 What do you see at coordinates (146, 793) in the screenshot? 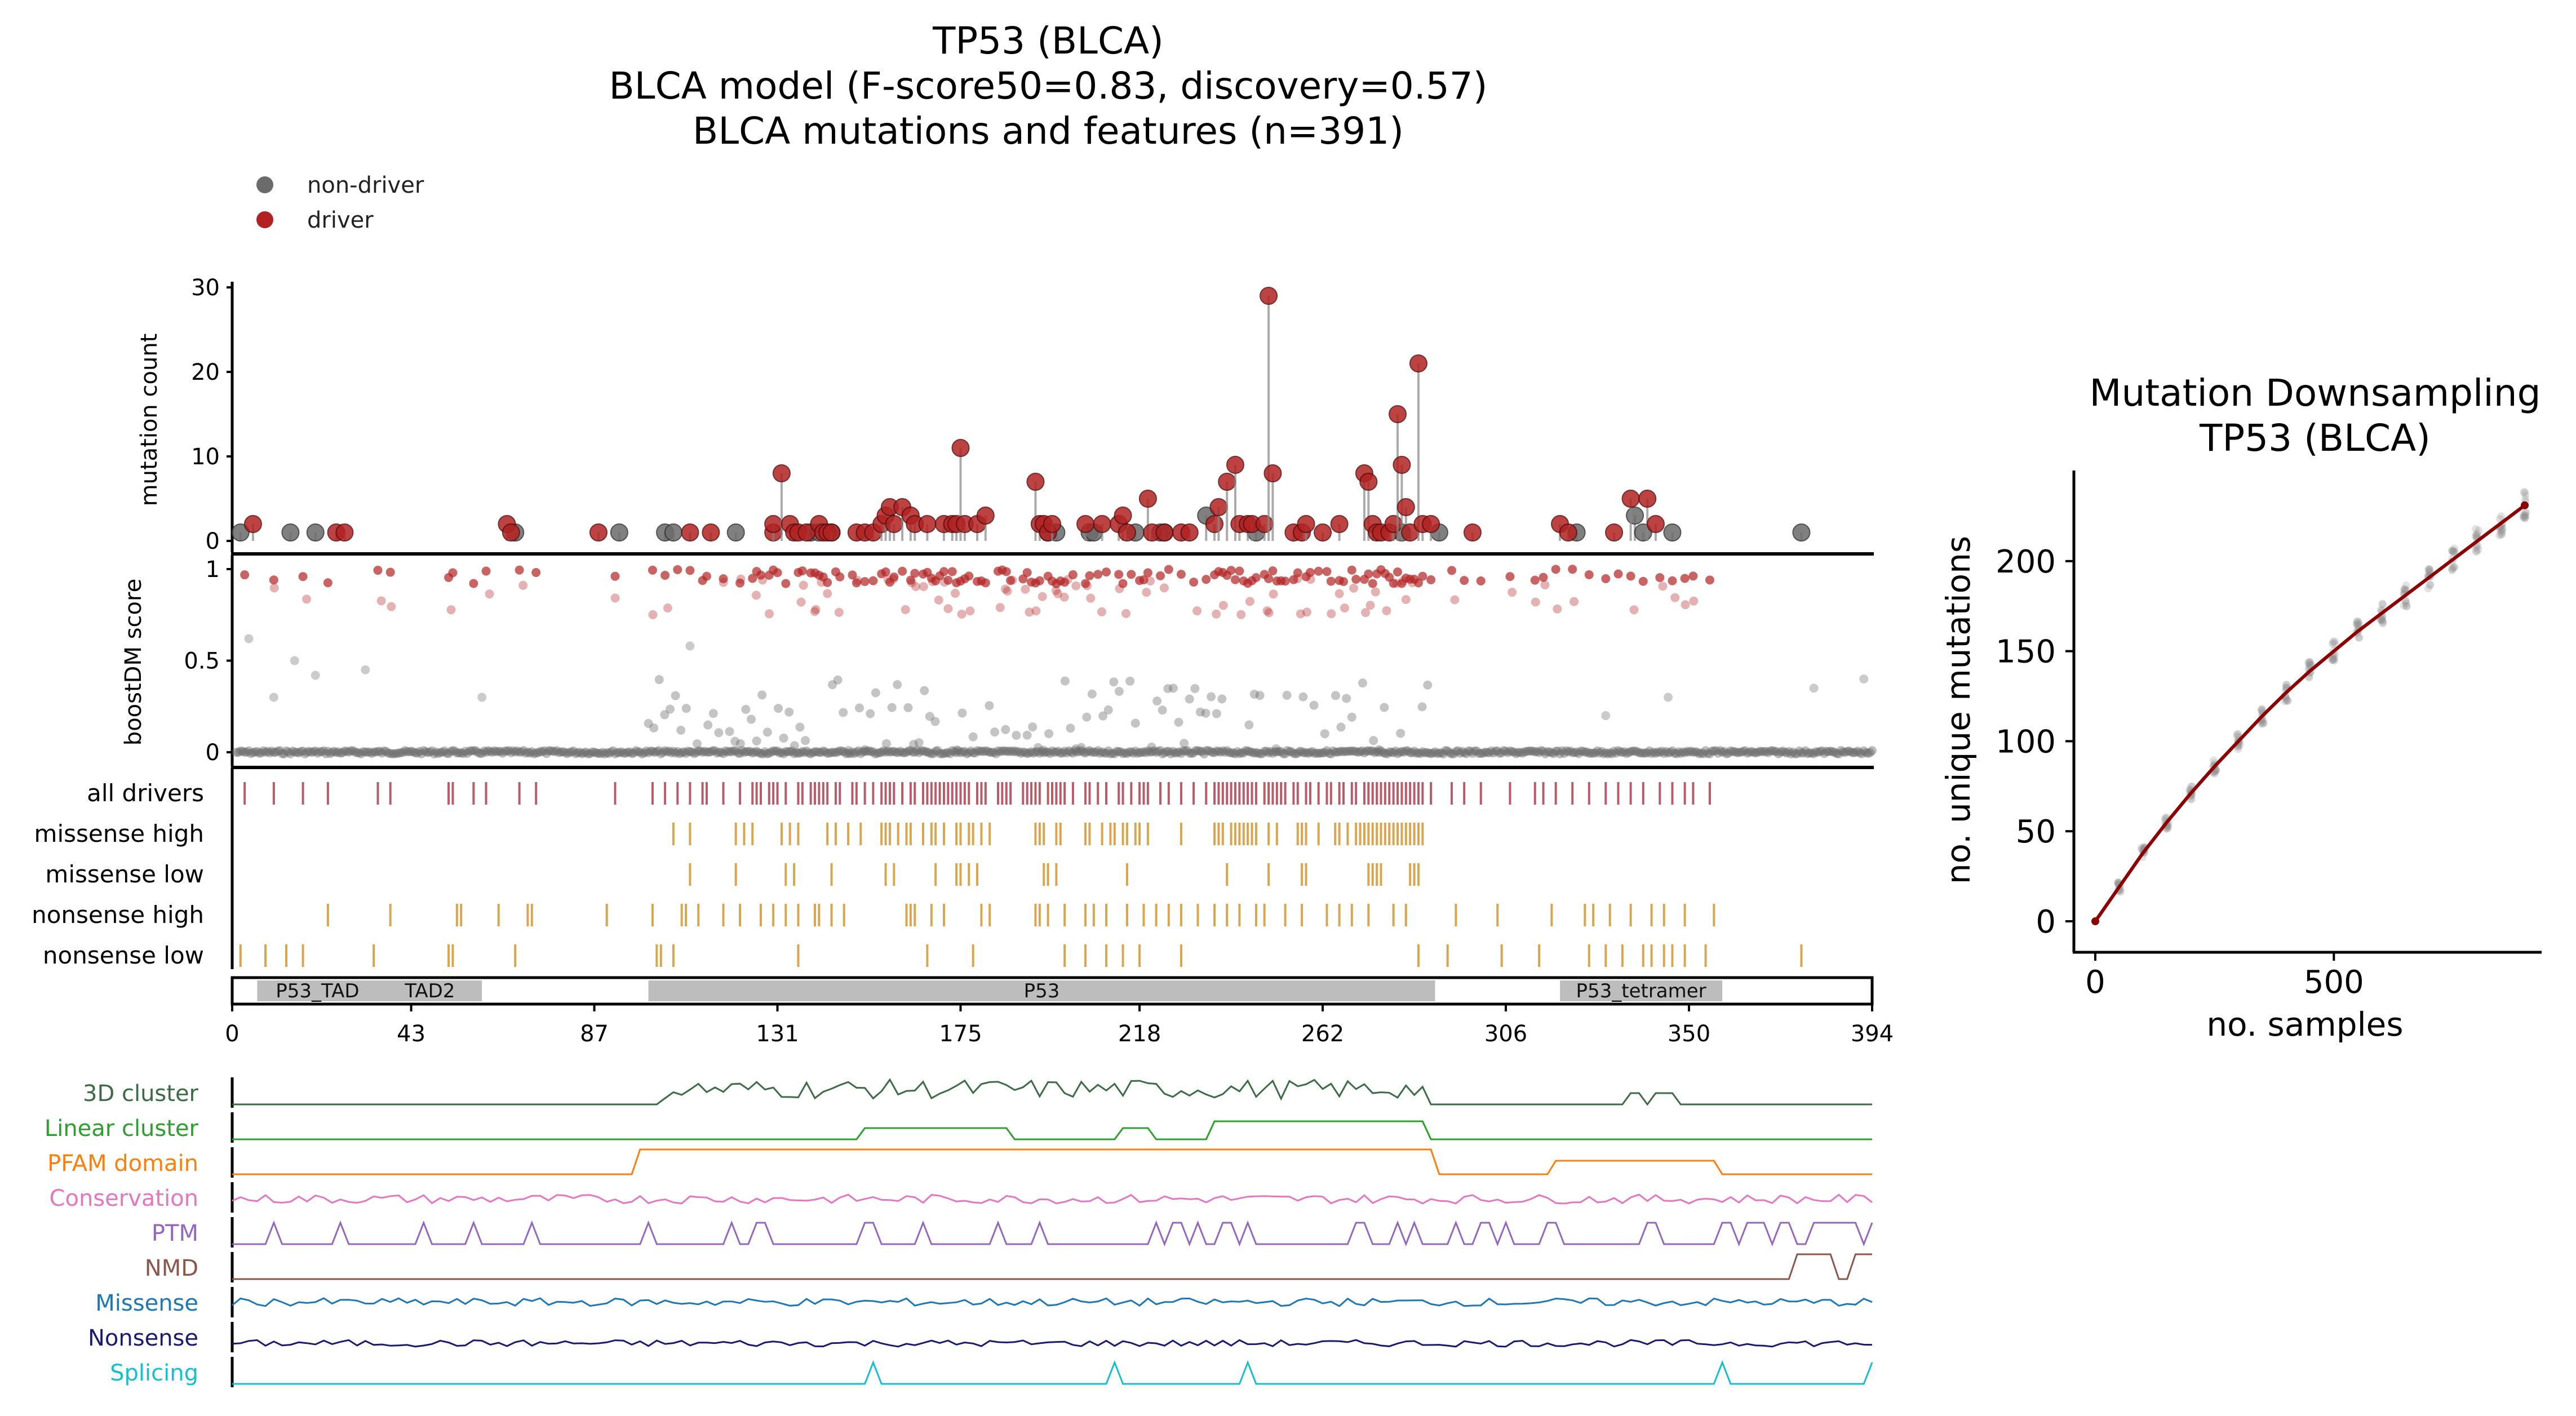
I see `track-label: all drivers` at bounding box center [146, 793].